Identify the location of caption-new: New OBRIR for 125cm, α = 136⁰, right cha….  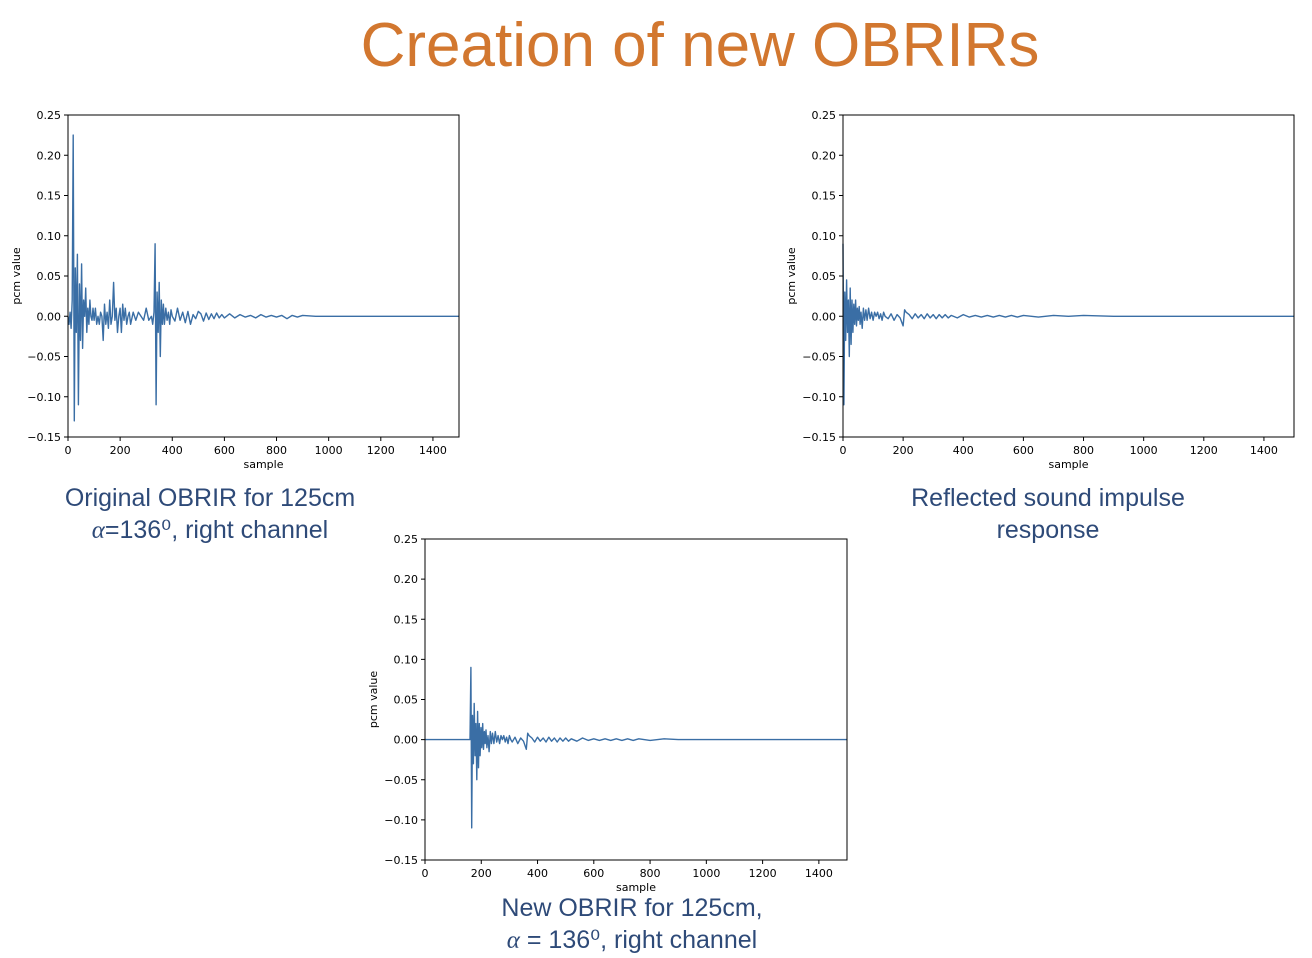
(632, 924).